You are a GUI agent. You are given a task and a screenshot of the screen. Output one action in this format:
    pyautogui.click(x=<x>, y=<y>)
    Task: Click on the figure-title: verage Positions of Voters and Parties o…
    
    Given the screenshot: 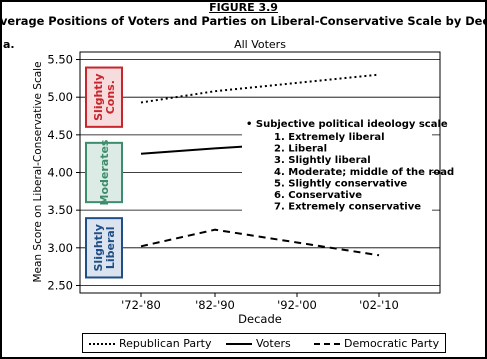 What is the action you would take?
    pyautogui.click(x=243, y=21)
    